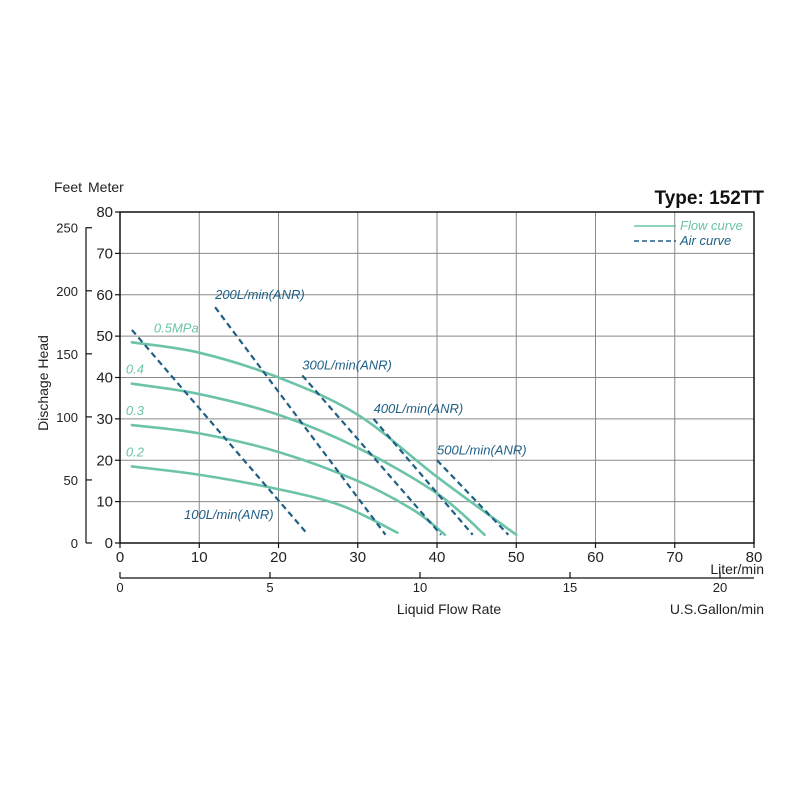 Image resolution: width=800 pixels, height=800 pixels. I want to click on flow-curve-label: 0.2, so click(135, 451).